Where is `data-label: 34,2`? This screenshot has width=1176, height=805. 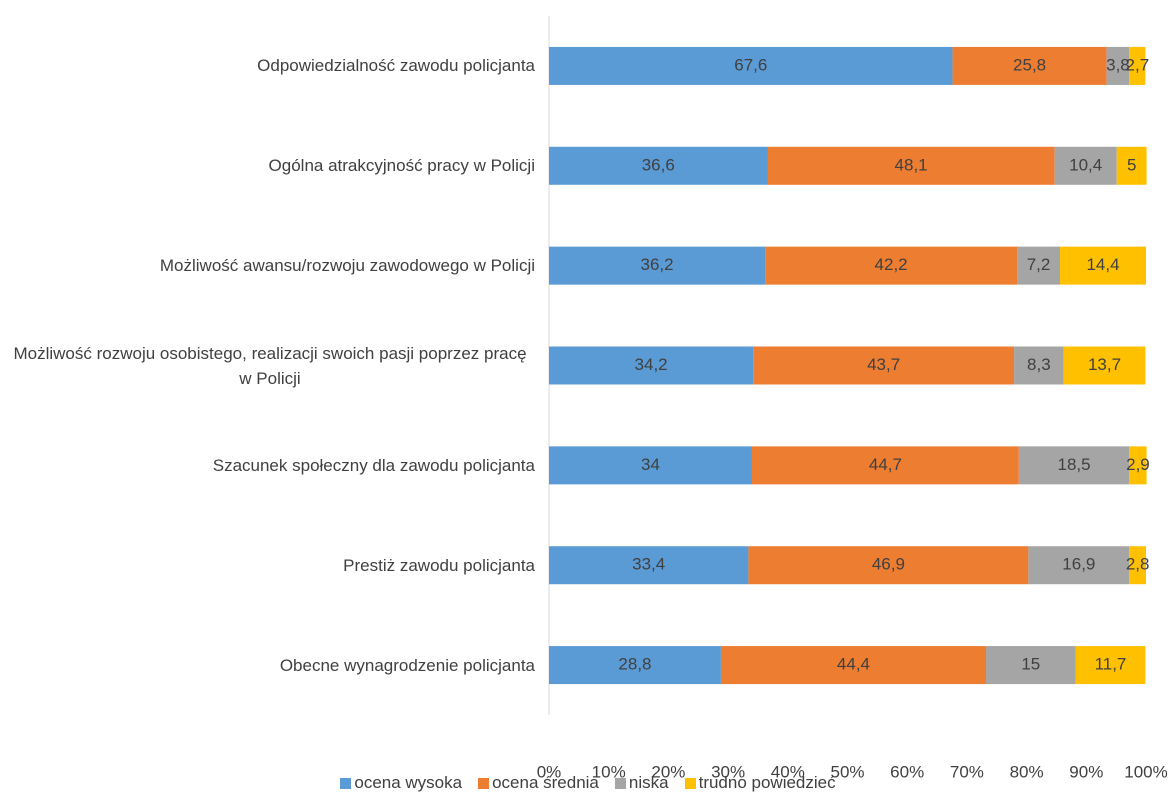 data-label: 34,2 is located at coordinates (651, 364).